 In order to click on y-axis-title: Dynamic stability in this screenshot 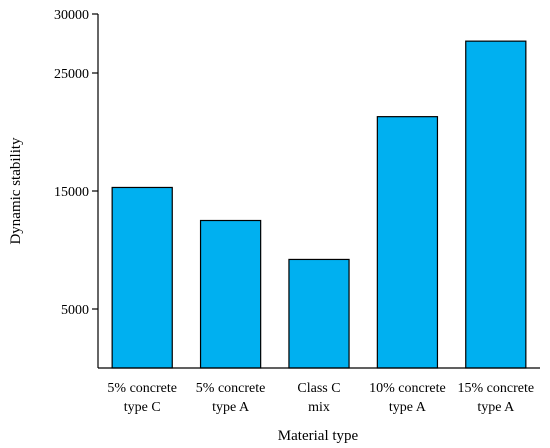, I will do `click(16, 191)`.